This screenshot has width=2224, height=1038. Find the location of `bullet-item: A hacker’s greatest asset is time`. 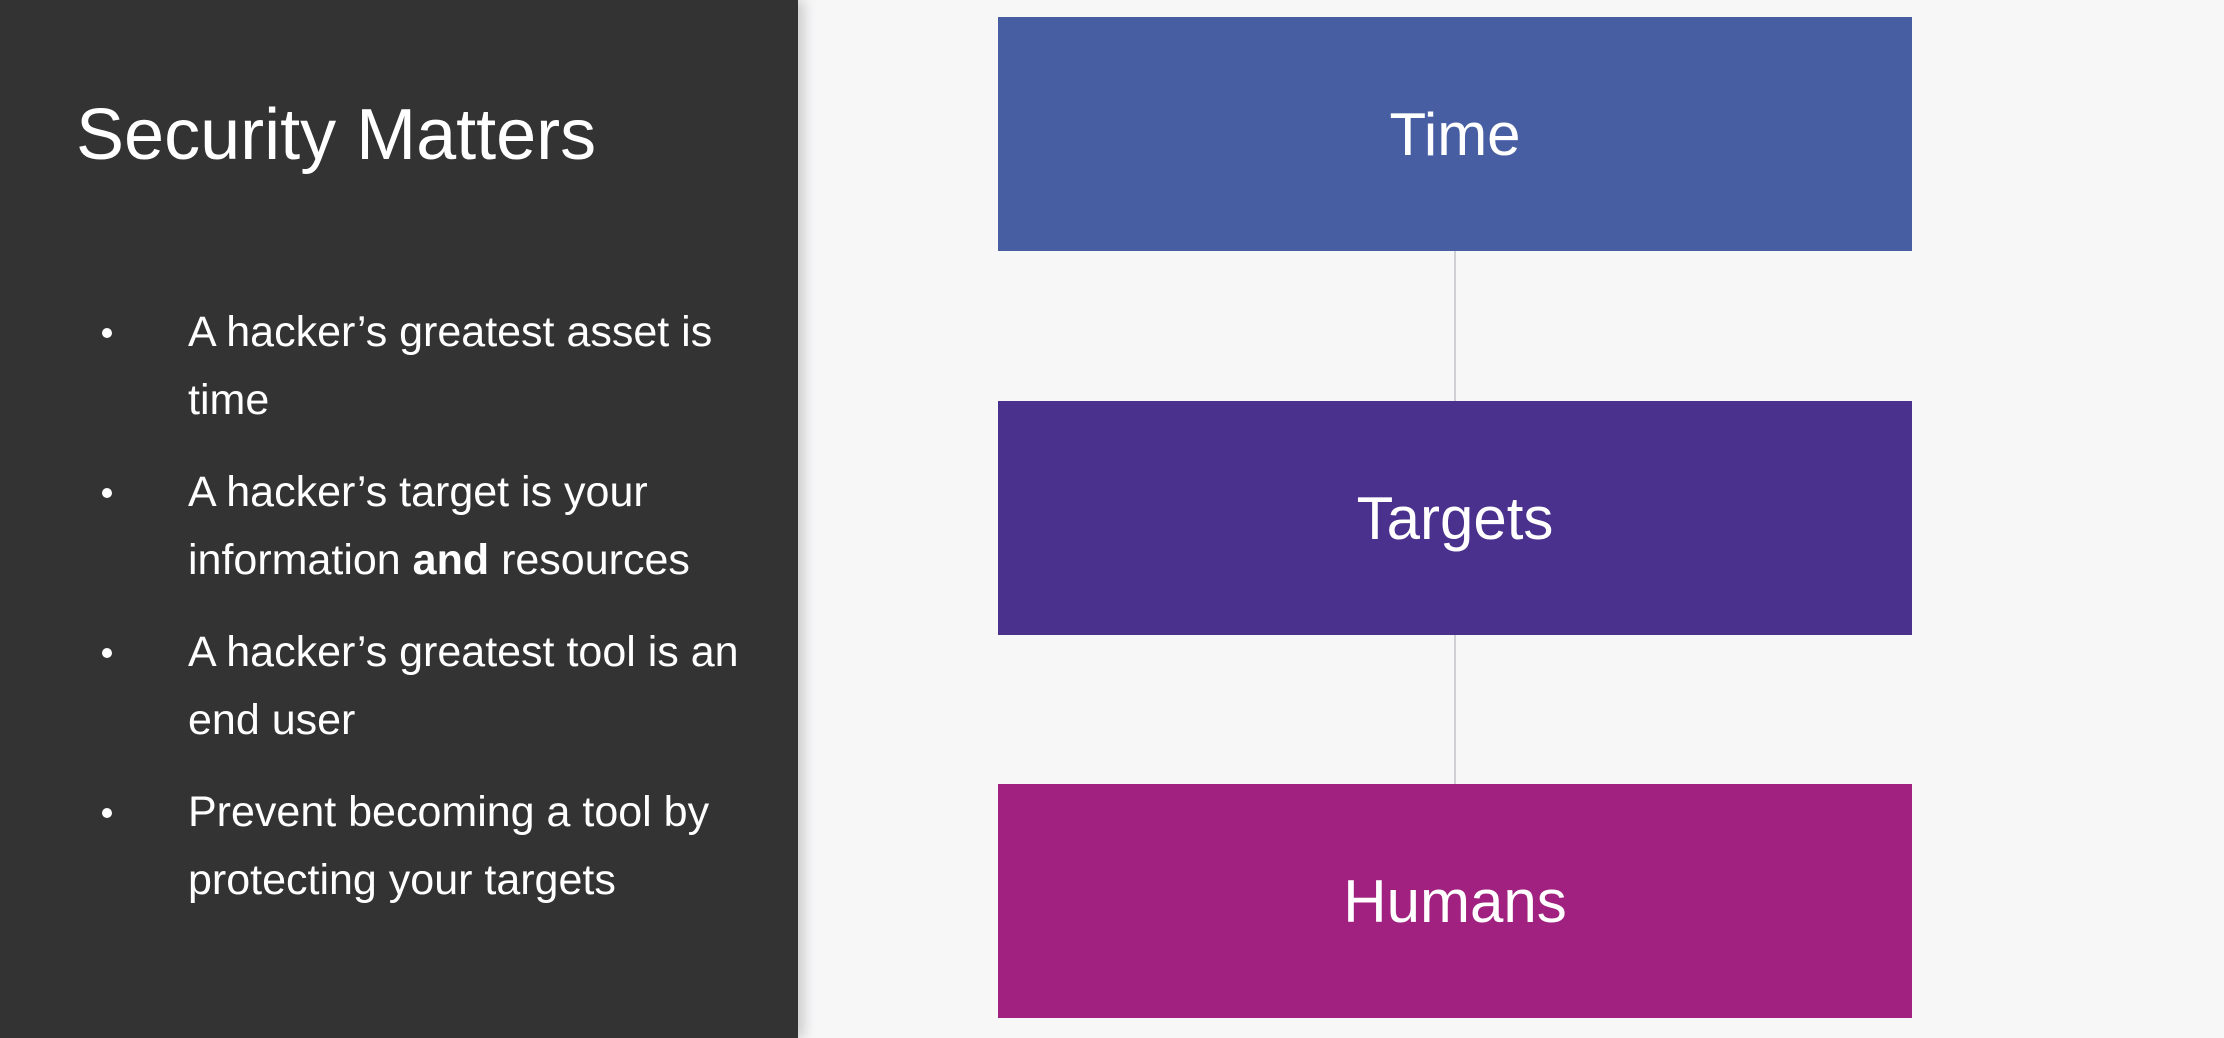

bullet-item: A hacker’s greatest asset is time is located at coordinates (399, 366).